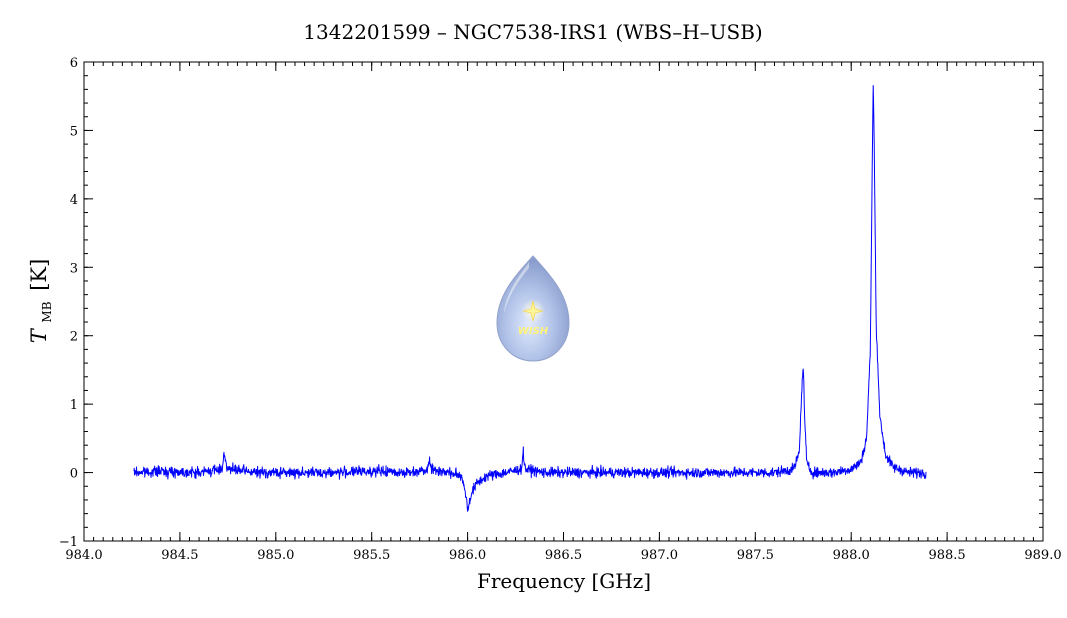  What do you see at coordinates (74, 200) in the screenshot?
I see `y-tick-label: 4` at bounding box center [74, 200].